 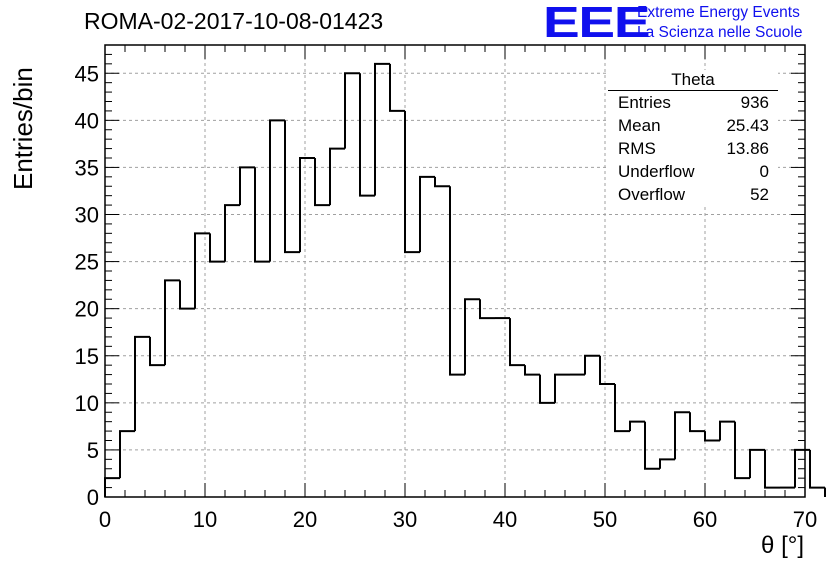 I want to click on x-tick-label: 20, so click(x=305, y=519).